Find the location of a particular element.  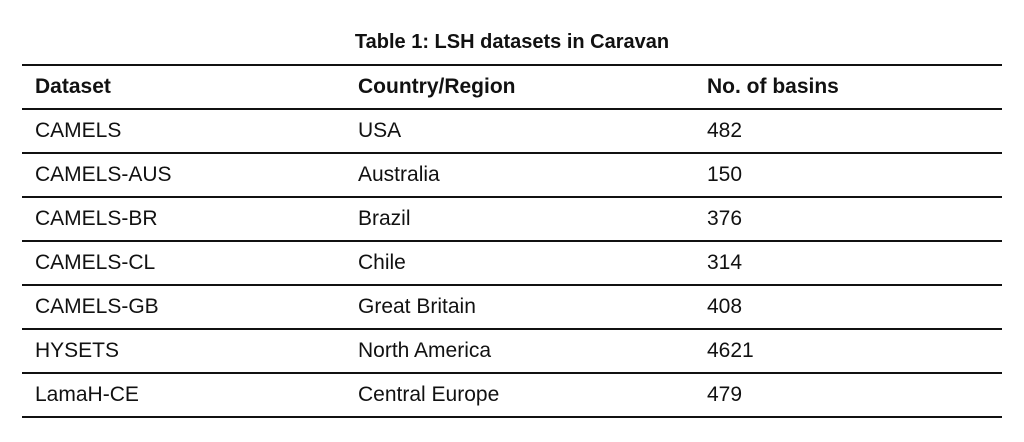

table-row: CAMELS-AUS Australia 150 is located at coordinates (512, 175).